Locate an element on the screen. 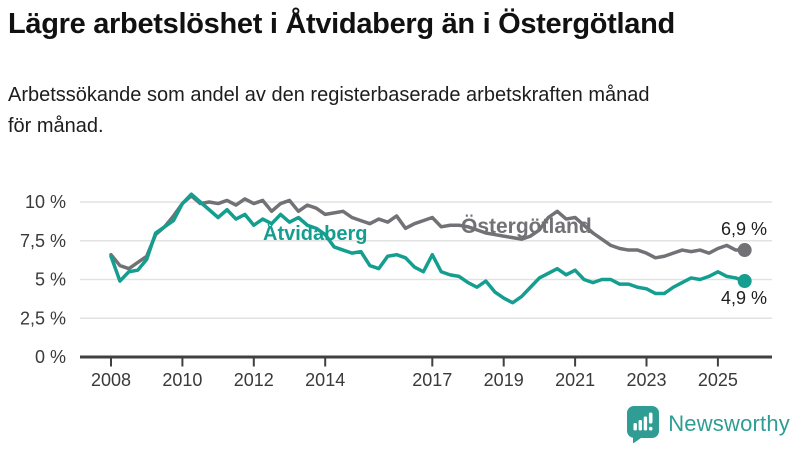 The image size is (800, 450). newsworthy-wordmark: Newsworthy is located at coordinates (729, 423).